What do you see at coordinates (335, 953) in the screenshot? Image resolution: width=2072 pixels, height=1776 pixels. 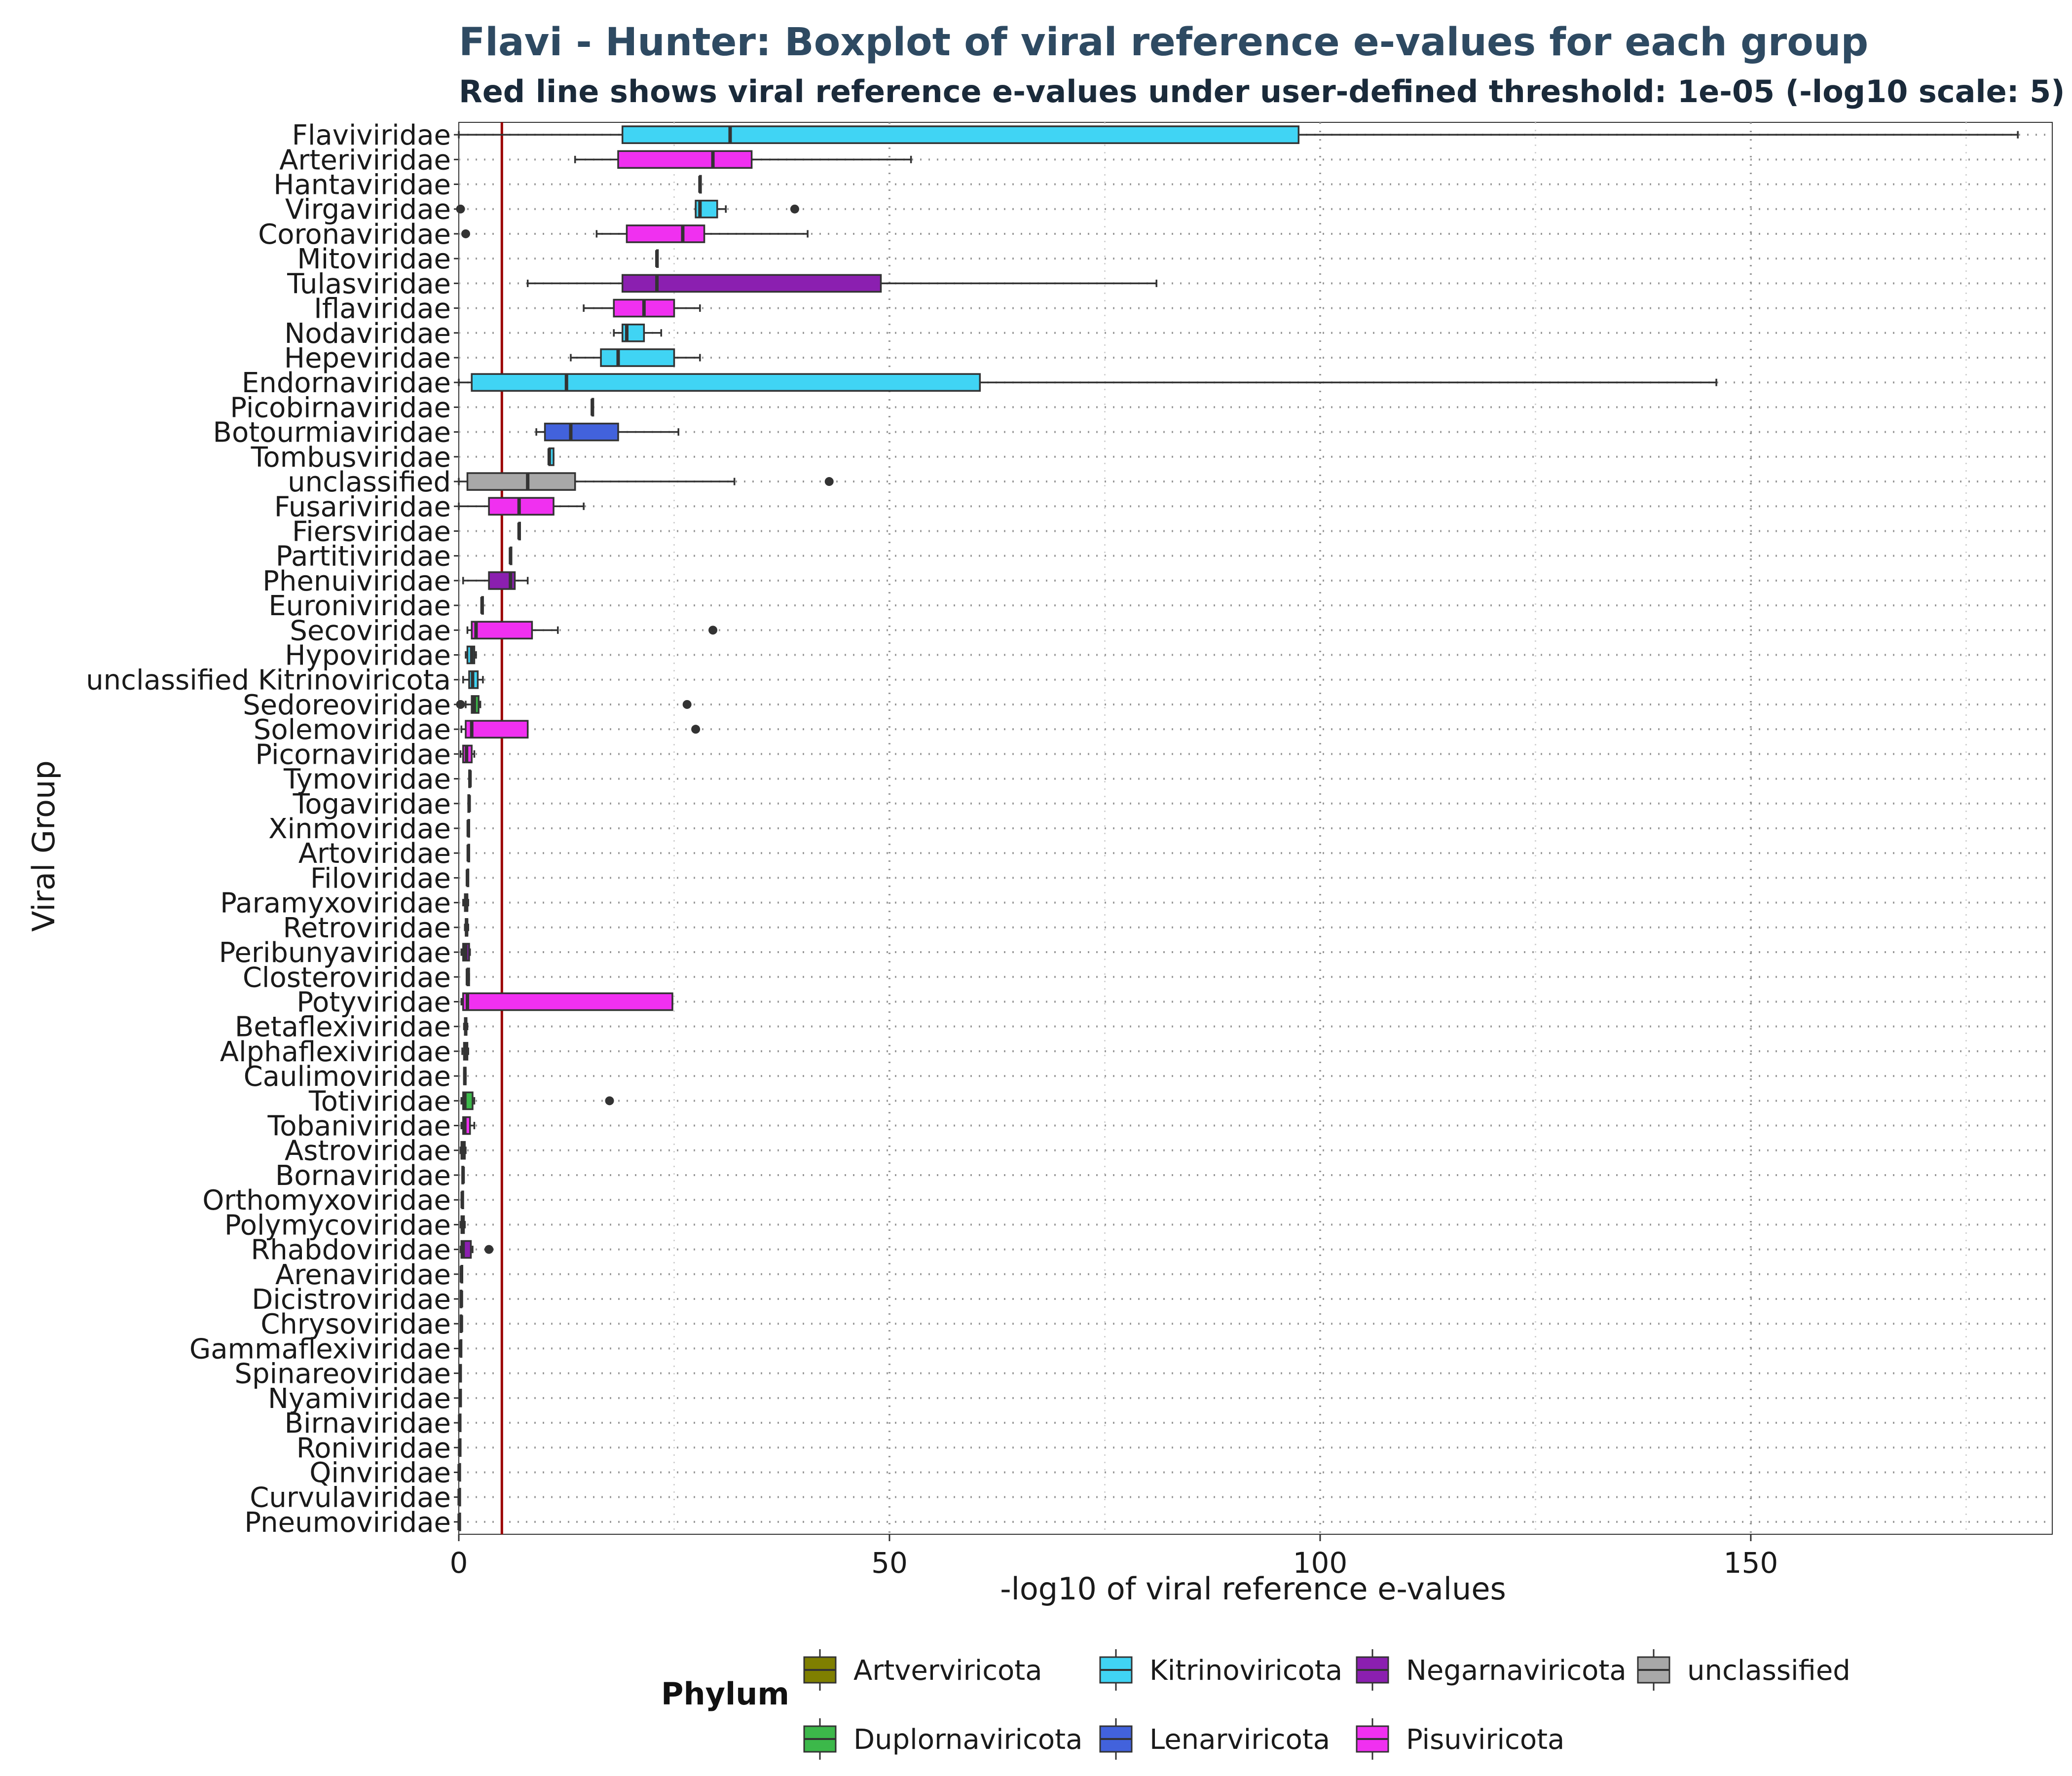 I see `y-tick-label: Peribunyaviridae` at bounding box center [335, 953].